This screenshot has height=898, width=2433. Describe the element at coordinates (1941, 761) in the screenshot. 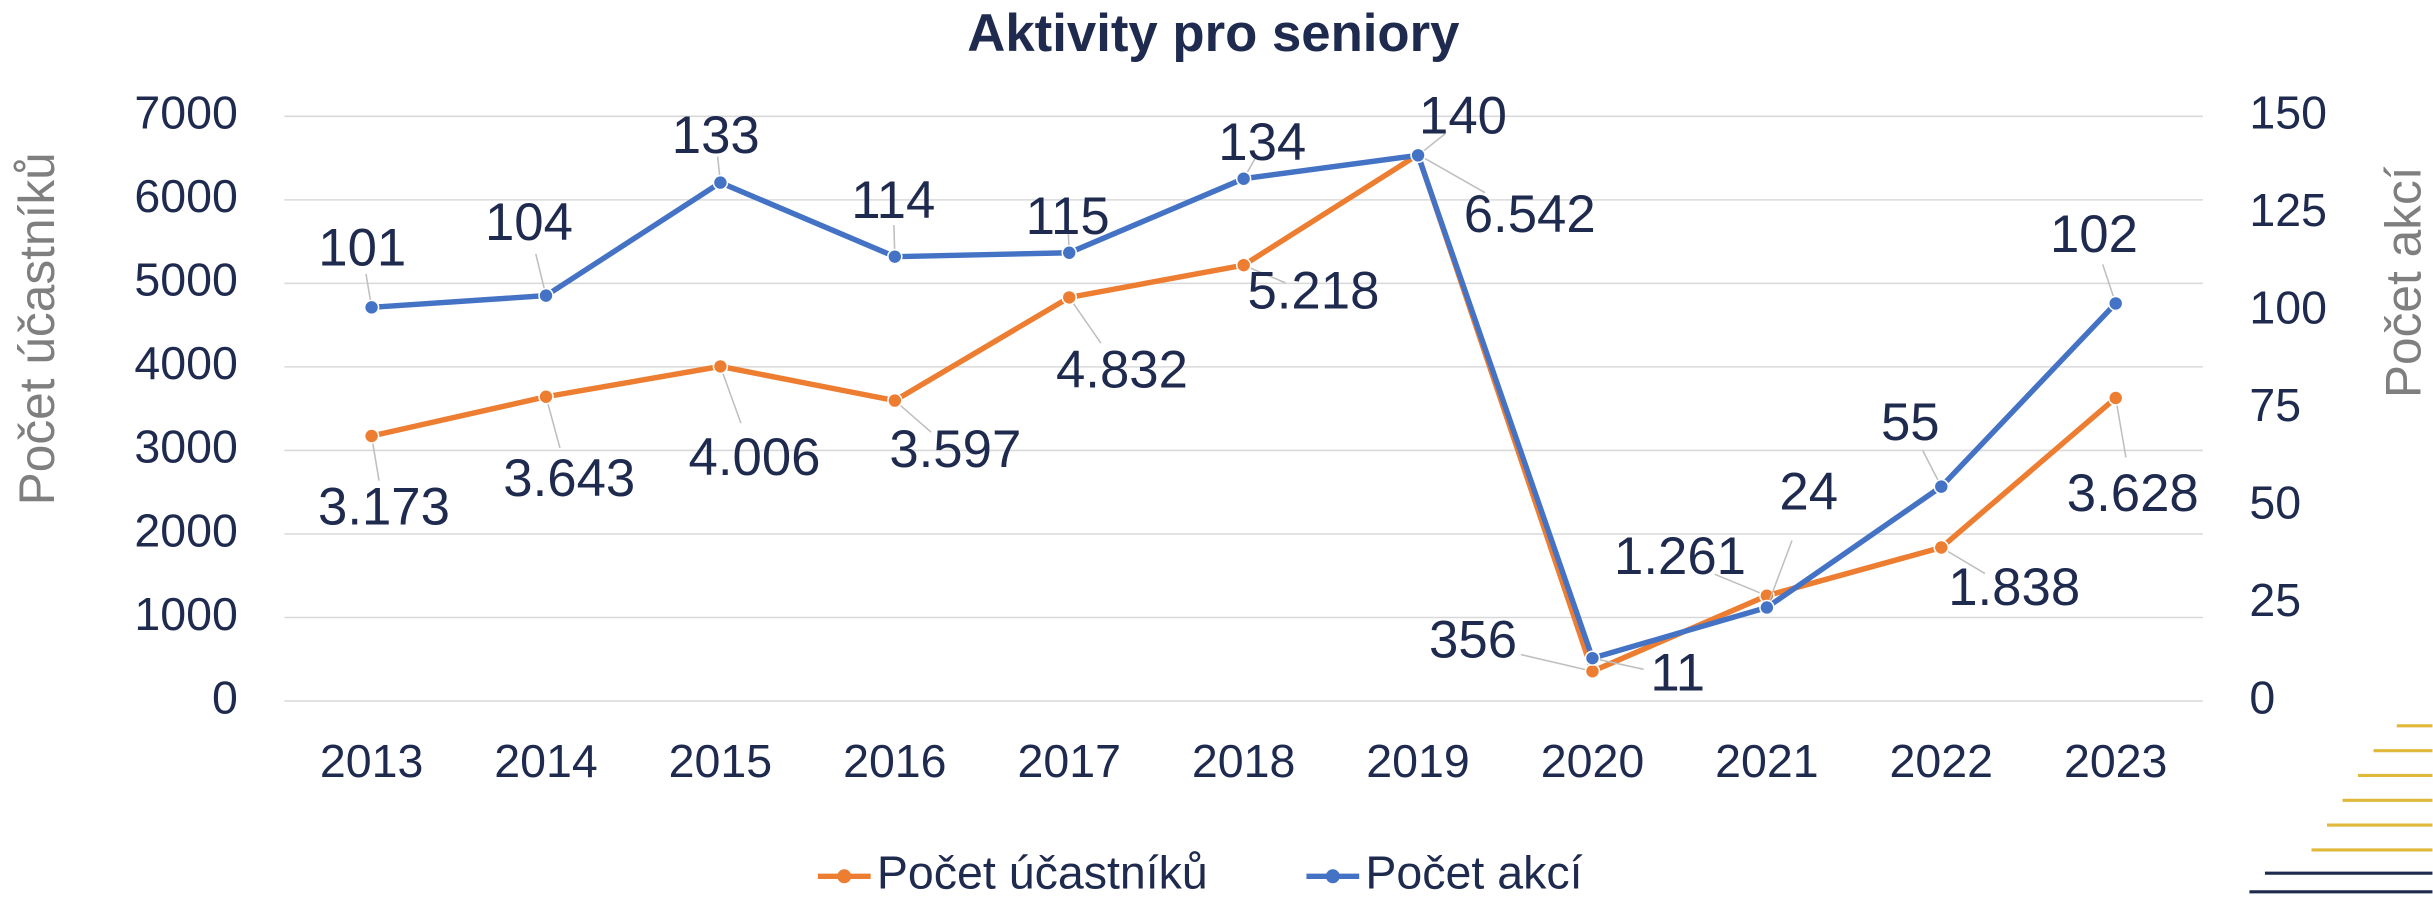

I see `x-tick-label: 2022` at that location.